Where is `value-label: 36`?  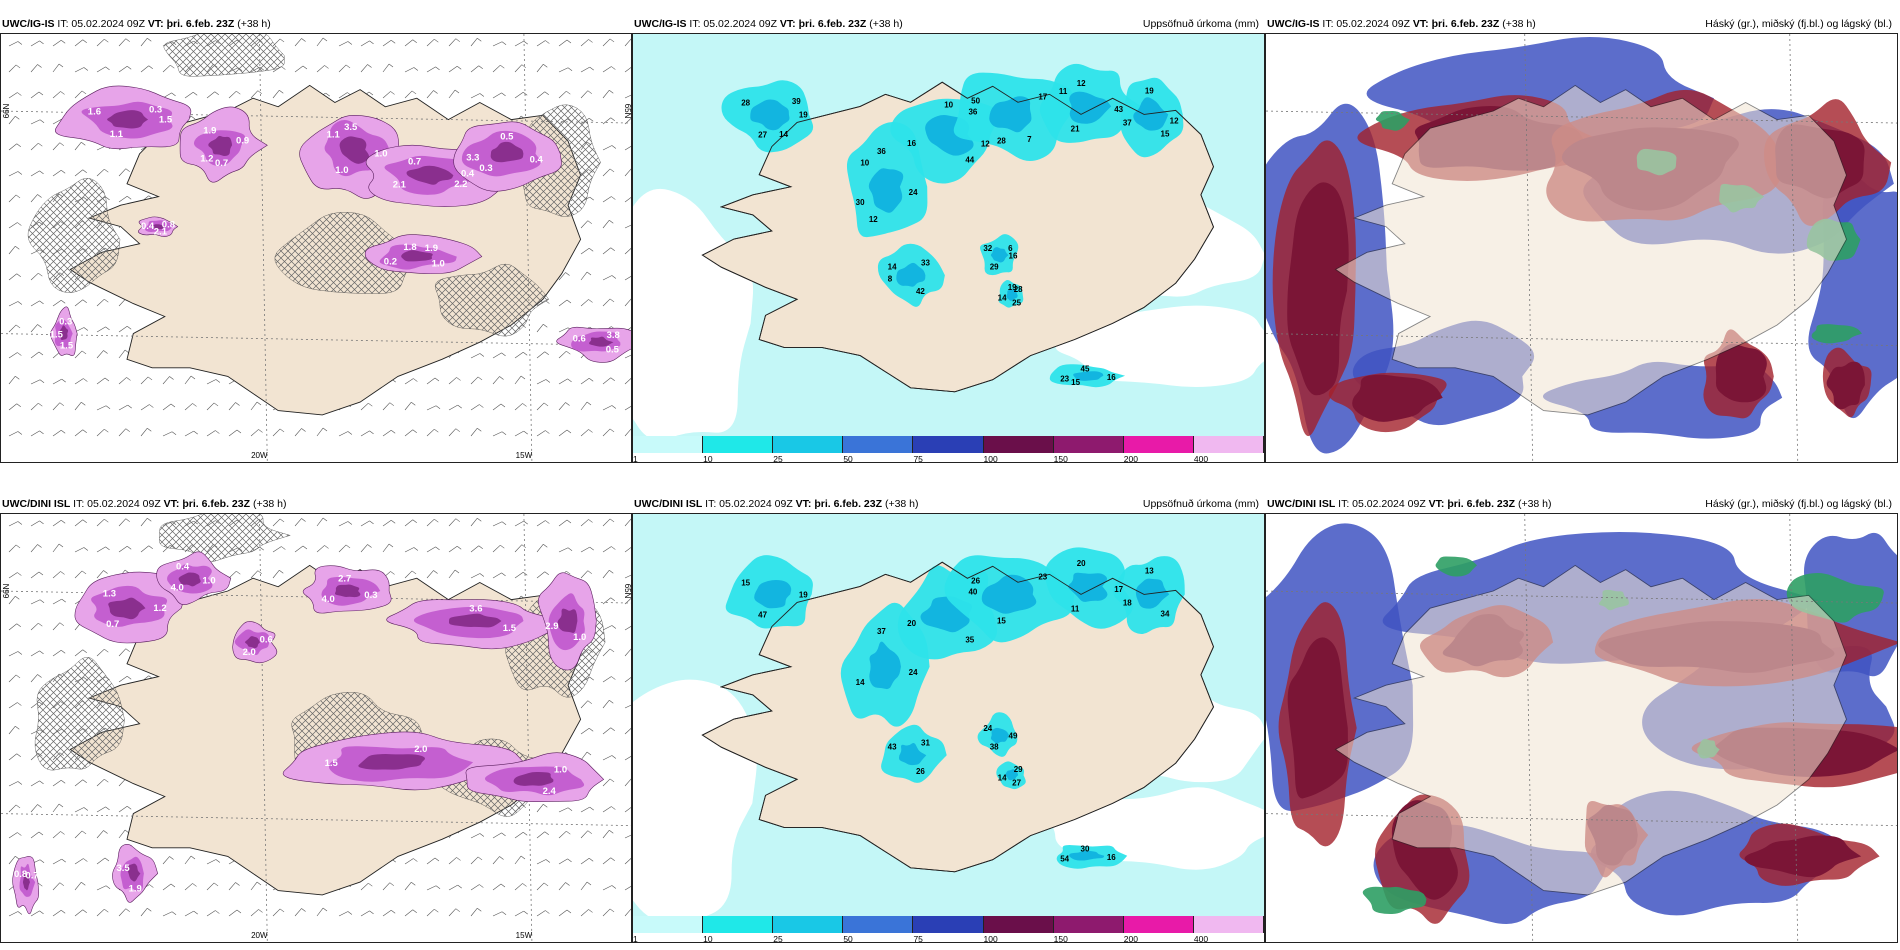
value-label: 36 is located at coordinates (881, 151).